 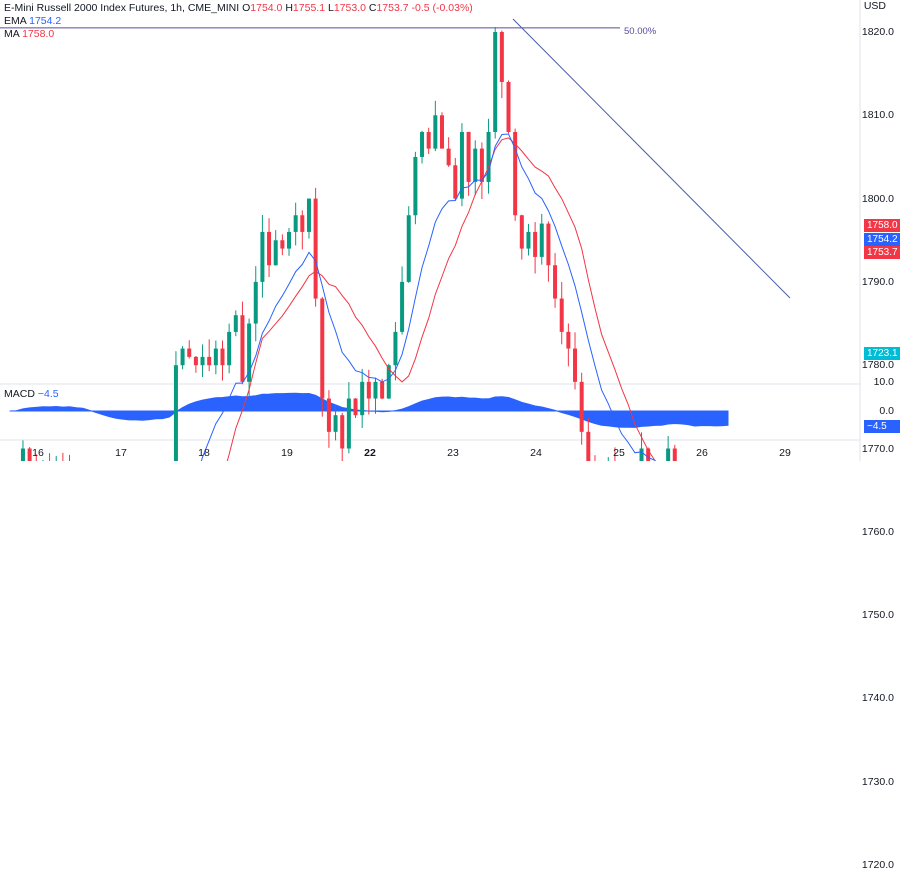 I want to click on time-tick: 19, so click(x=287, y=453).